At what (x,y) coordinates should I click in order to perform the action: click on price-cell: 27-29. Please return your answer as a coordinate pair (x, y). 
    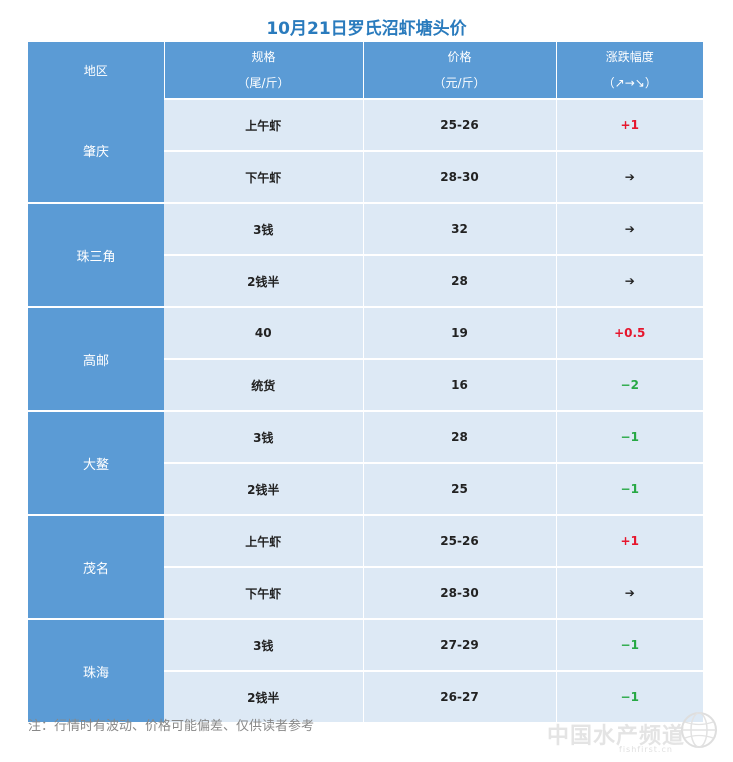
    Looking at the image, I should click on (460, 645).